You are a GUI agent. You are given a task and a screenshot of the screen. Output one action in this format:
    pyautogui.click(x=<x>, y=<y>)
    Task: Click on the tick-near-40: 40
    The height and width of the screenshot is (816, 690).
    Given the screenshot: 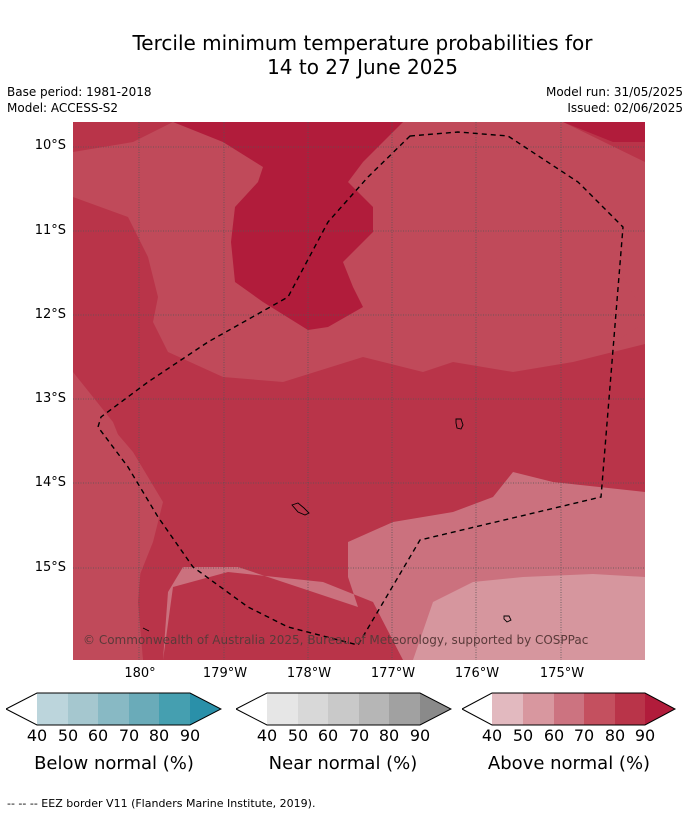 What is the action you would take?
    pyautogui.click(x=267, y=735)
    